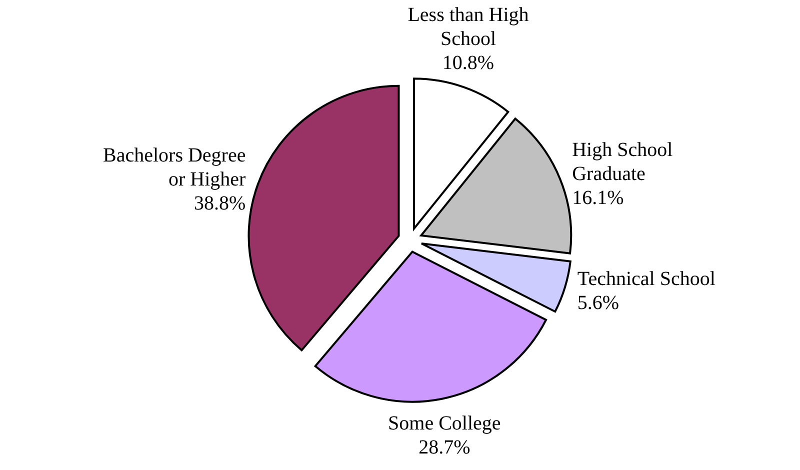 This screenshot has height=470, width=800. Describe the element at coordinates (468, 63) in the screenshot. I see `data-label: 10.8%` at that location.